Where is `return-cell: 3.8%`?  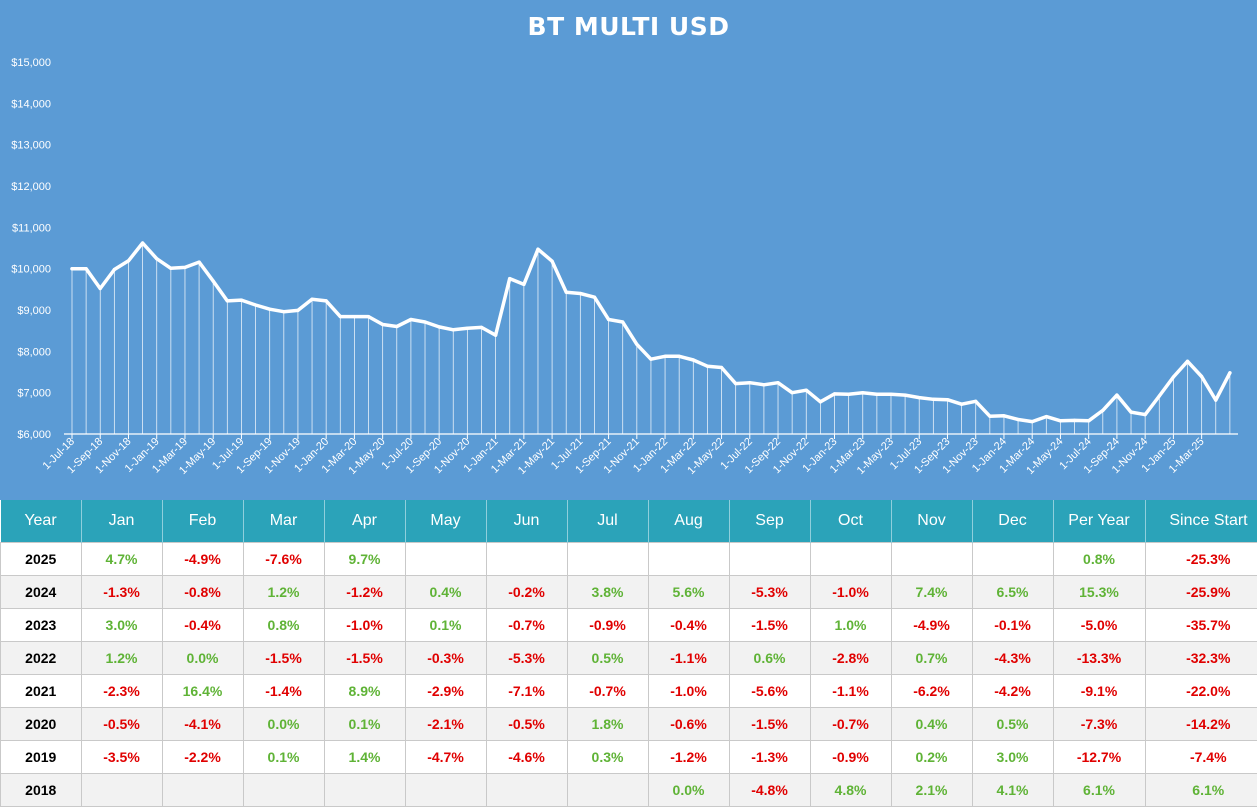 return-cell: 3.8% is located at coordinates (607, 592).